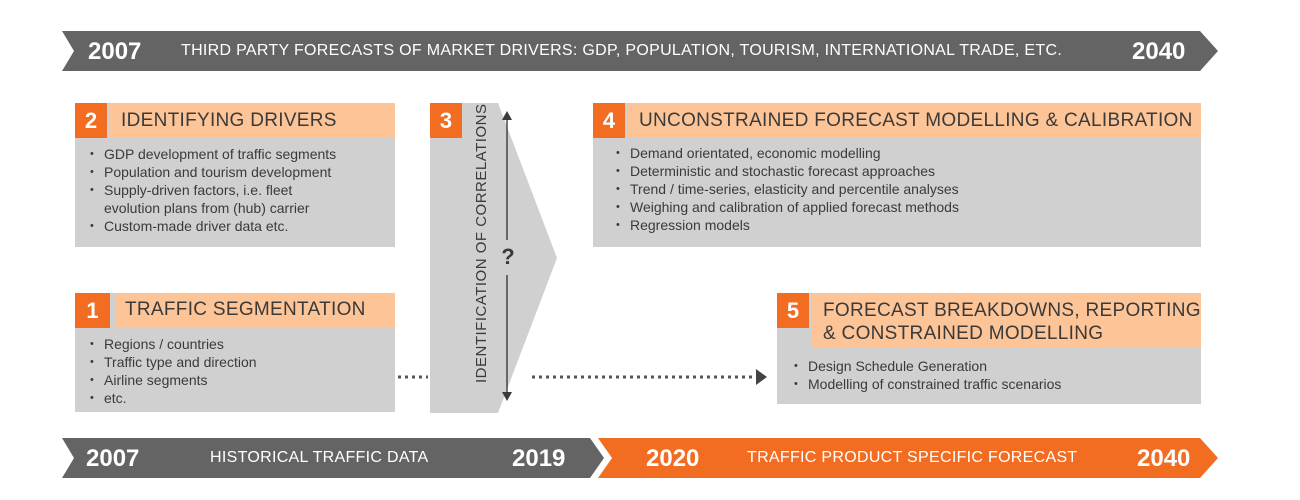  What do you see at coordinates (609, 120) in the screenshot?
I see `modelling-step-number: 4` at bounding box center [609, 120].